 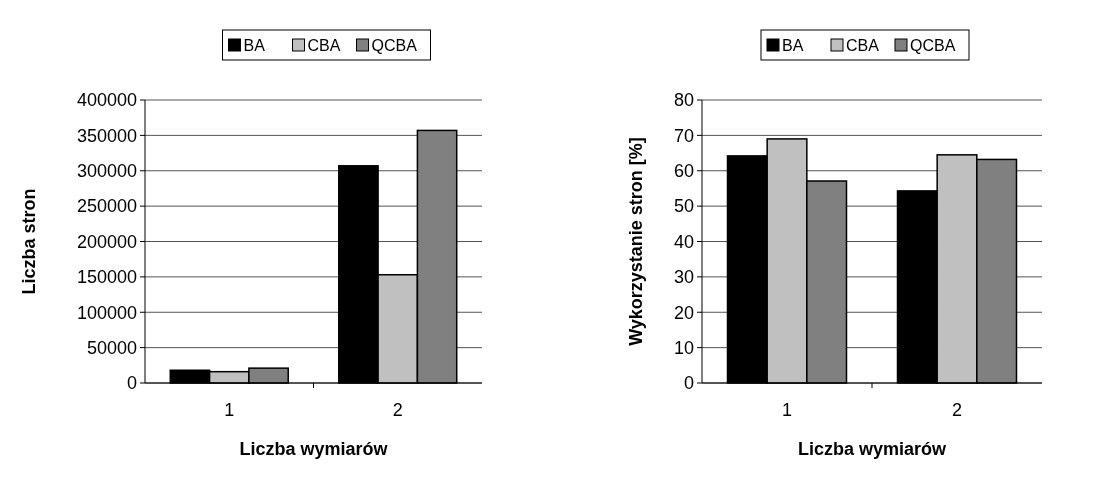 I want to click on y-tick-label: 10, so click(x=683, y=347).